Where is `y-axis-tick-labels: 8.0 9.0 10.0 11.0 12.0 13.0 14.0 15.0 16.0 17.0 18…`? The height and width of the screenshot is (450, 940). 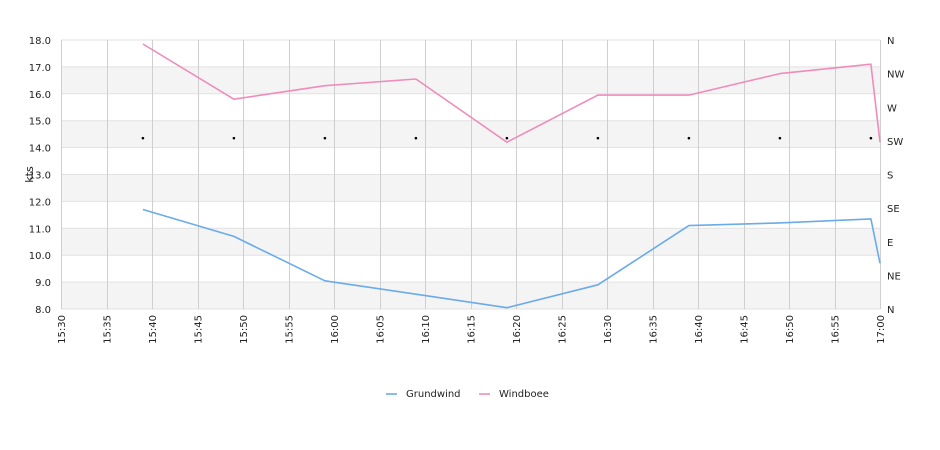 y-axis-tick-labels: 8.0 9.0 10.0 11.0 12.0 13.0 14.0 15.0 16.0 17.0 18… is located at coordinates (40, 176).